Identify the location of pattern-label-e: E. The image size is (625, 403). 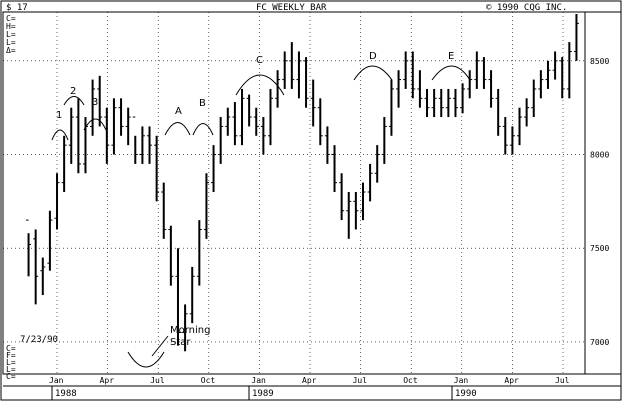
(451, 56).